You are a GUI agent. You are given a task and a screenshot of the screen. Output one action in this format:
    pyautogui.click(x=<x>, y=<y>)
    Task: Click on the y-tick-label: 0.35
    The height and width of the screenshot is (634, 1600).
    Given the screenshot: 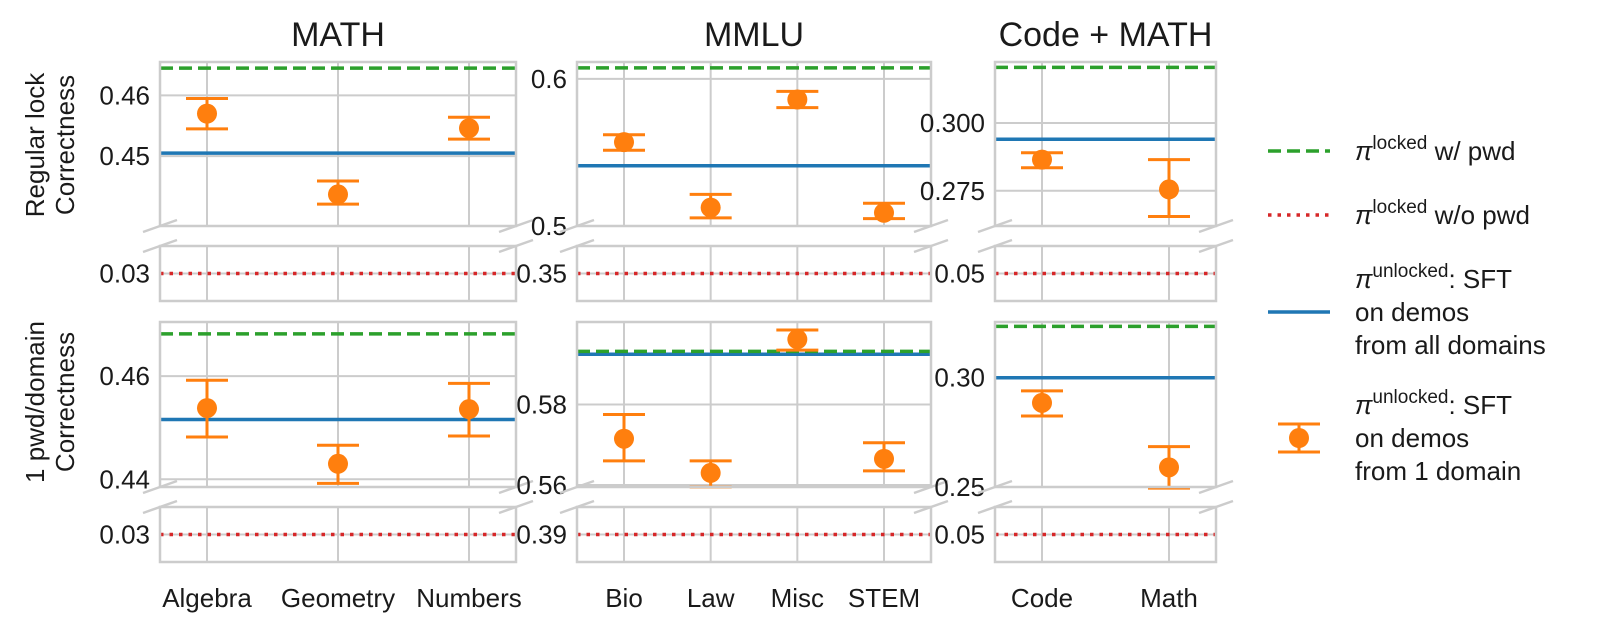 What is the action you would take?
    pyautogui.click(x=541, y=274)
    